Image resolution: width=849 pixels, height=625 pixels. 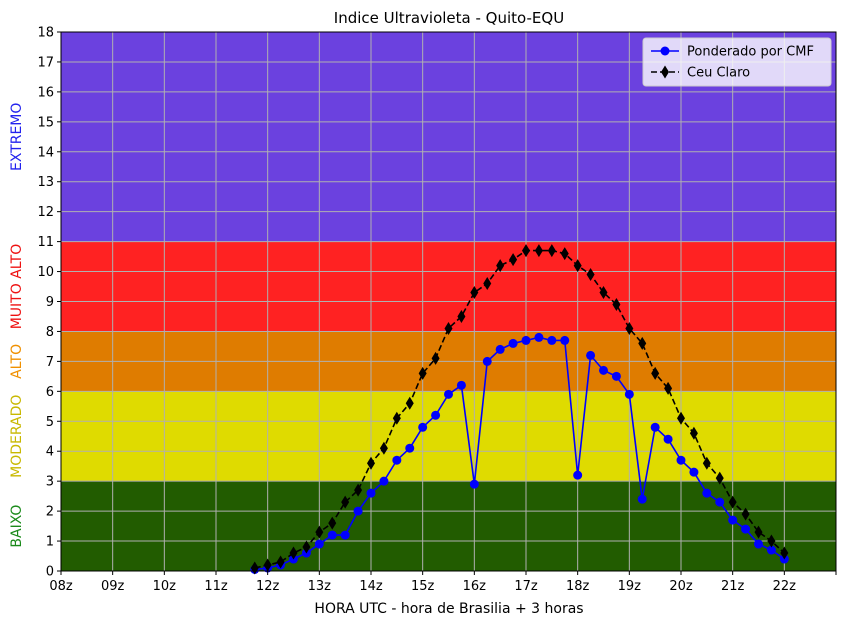 I want to click on x-tick-label: 10z, so click(x=165, y=586).